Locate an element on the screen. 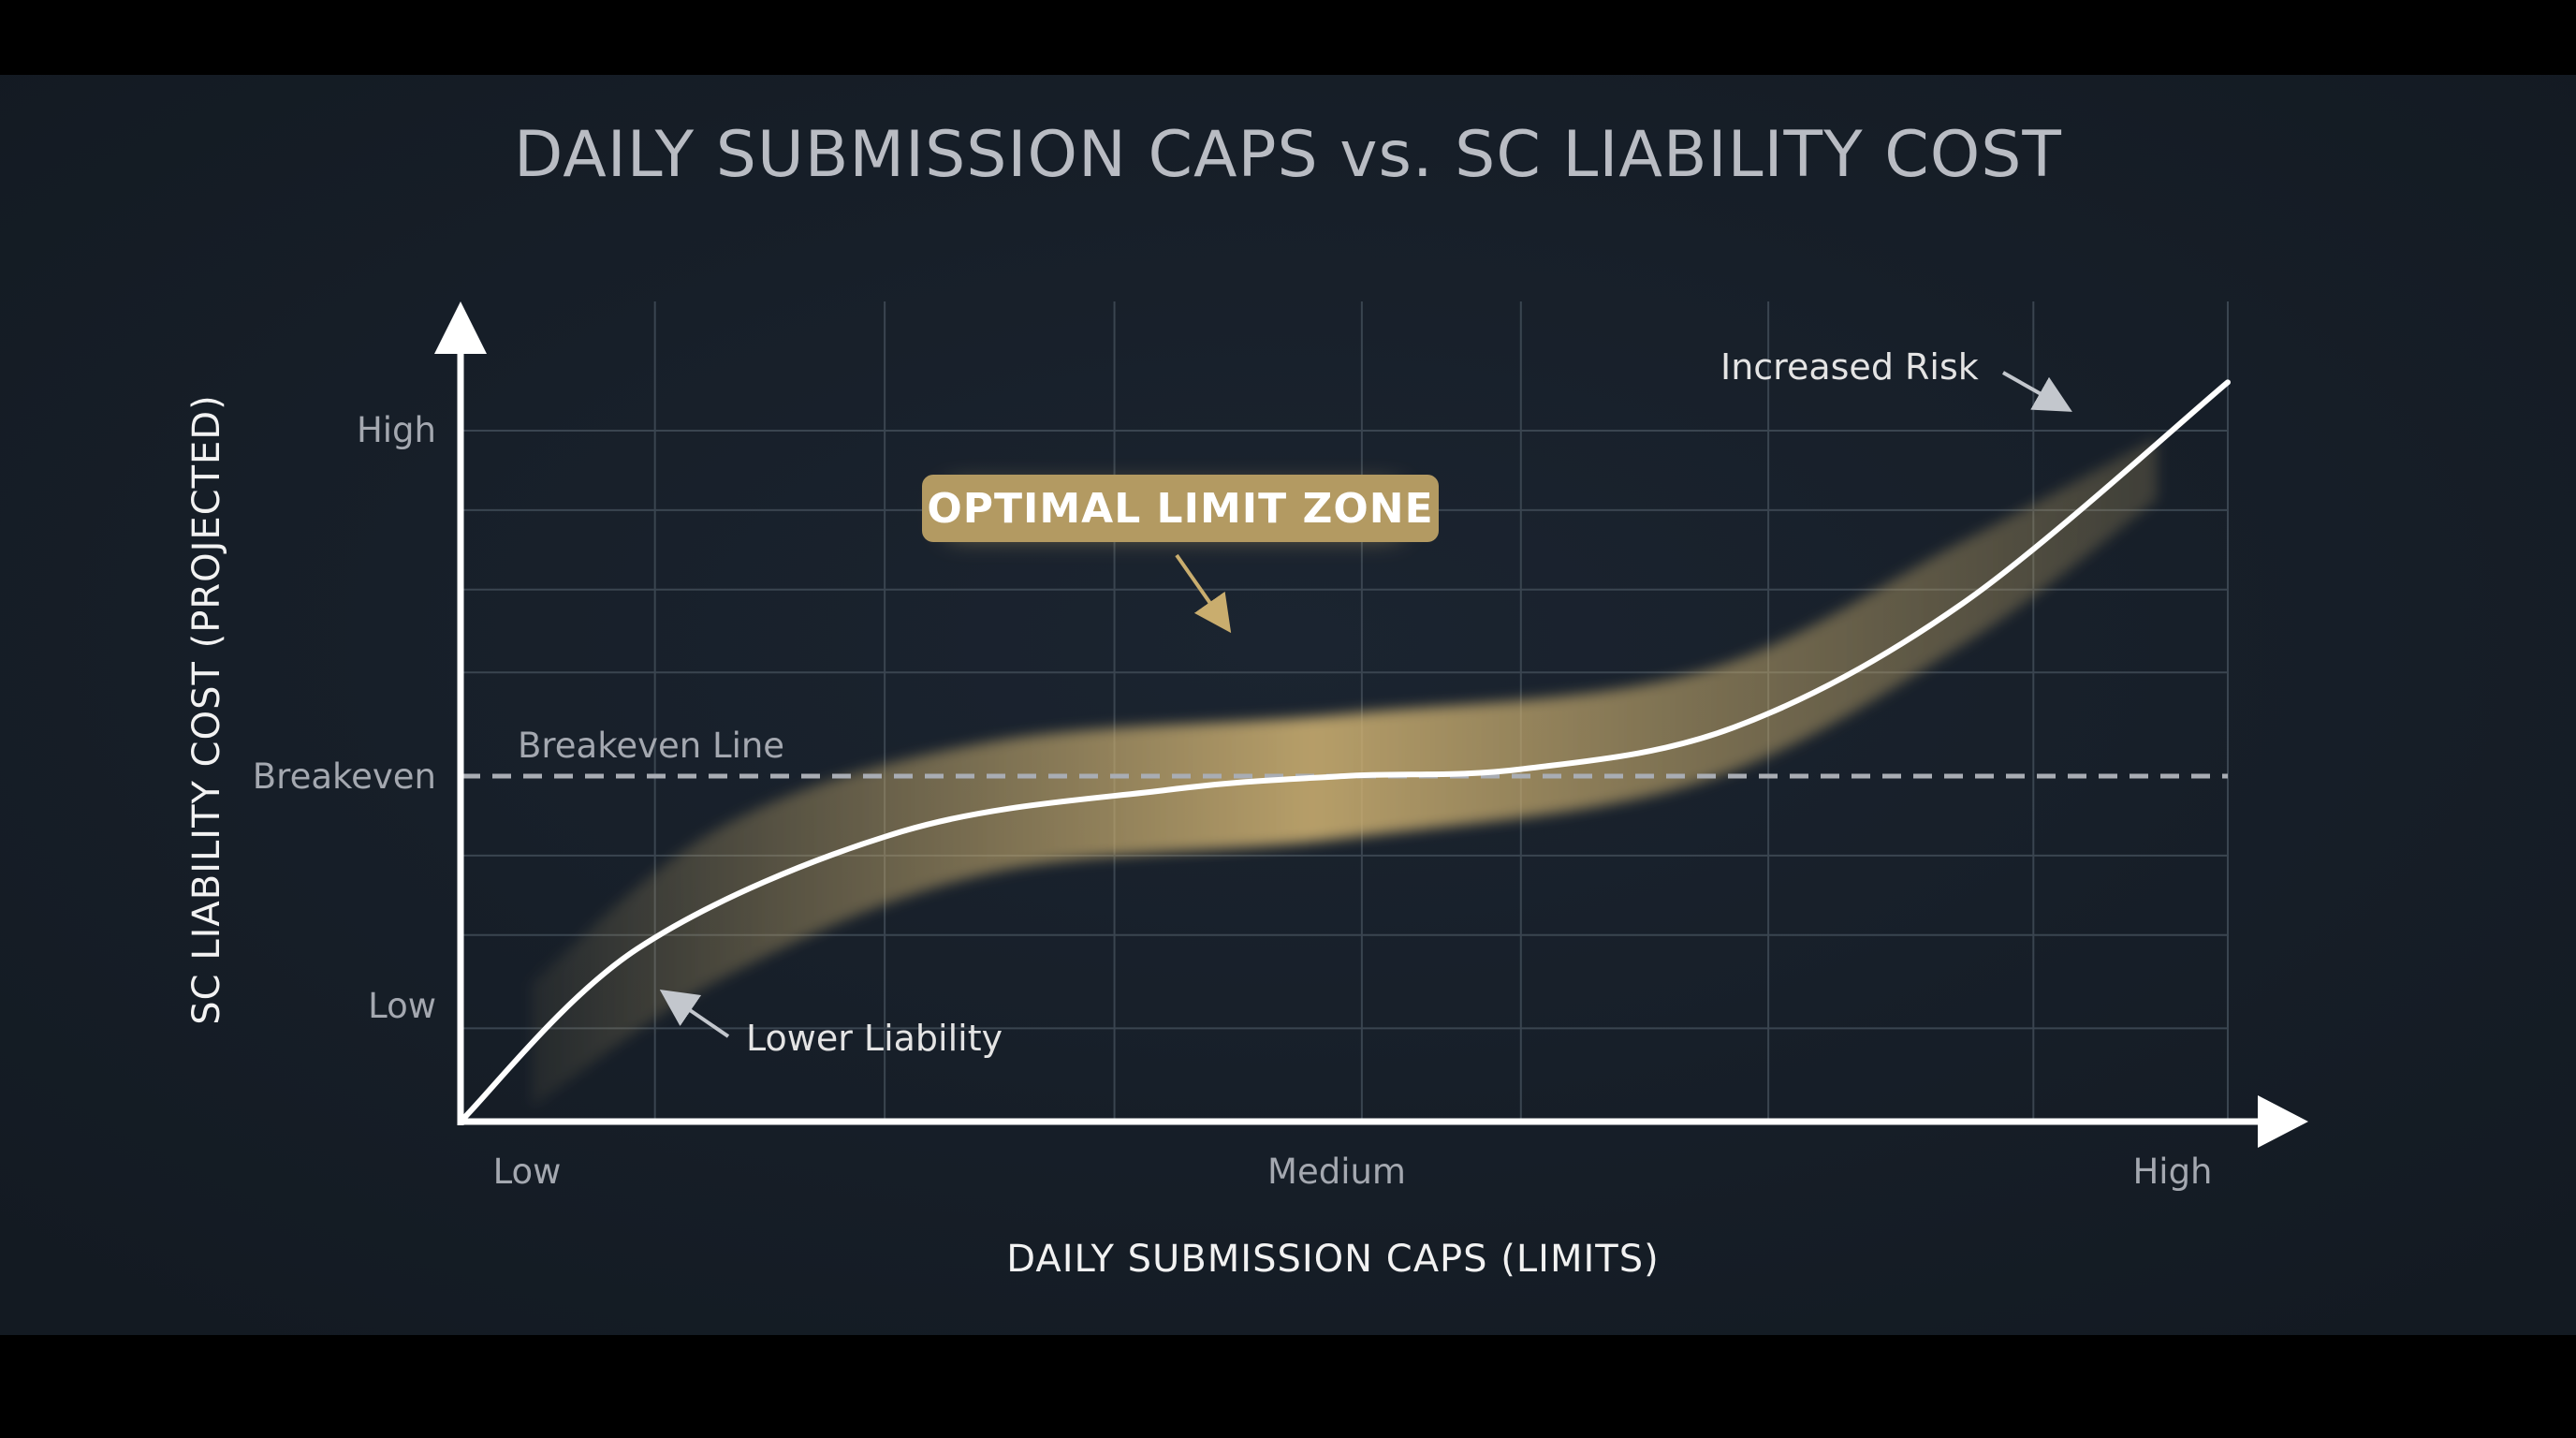 The height and width of the screenshot is (1438, 2576). annotation-increased-risk: Increased Risk is located at coordinates (1849, 367).